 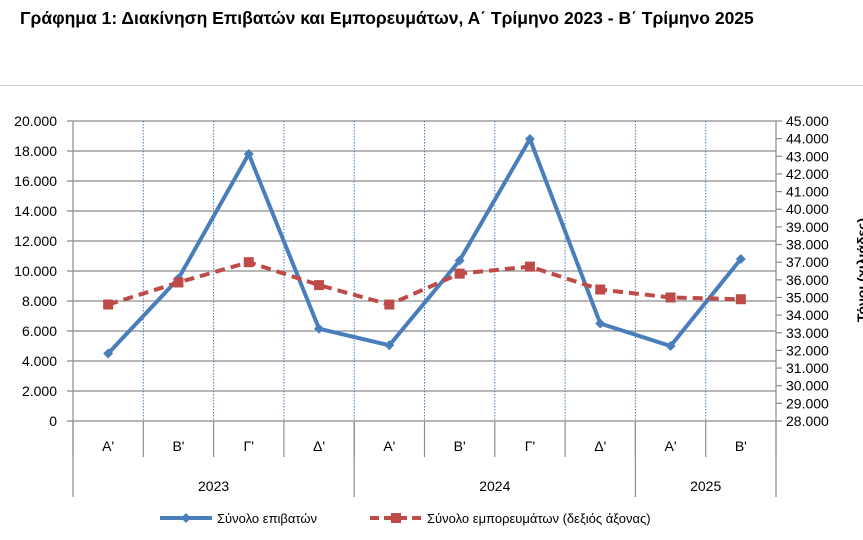 I want to click on left-tick-label: 10.000, so click(x=35, y=271).